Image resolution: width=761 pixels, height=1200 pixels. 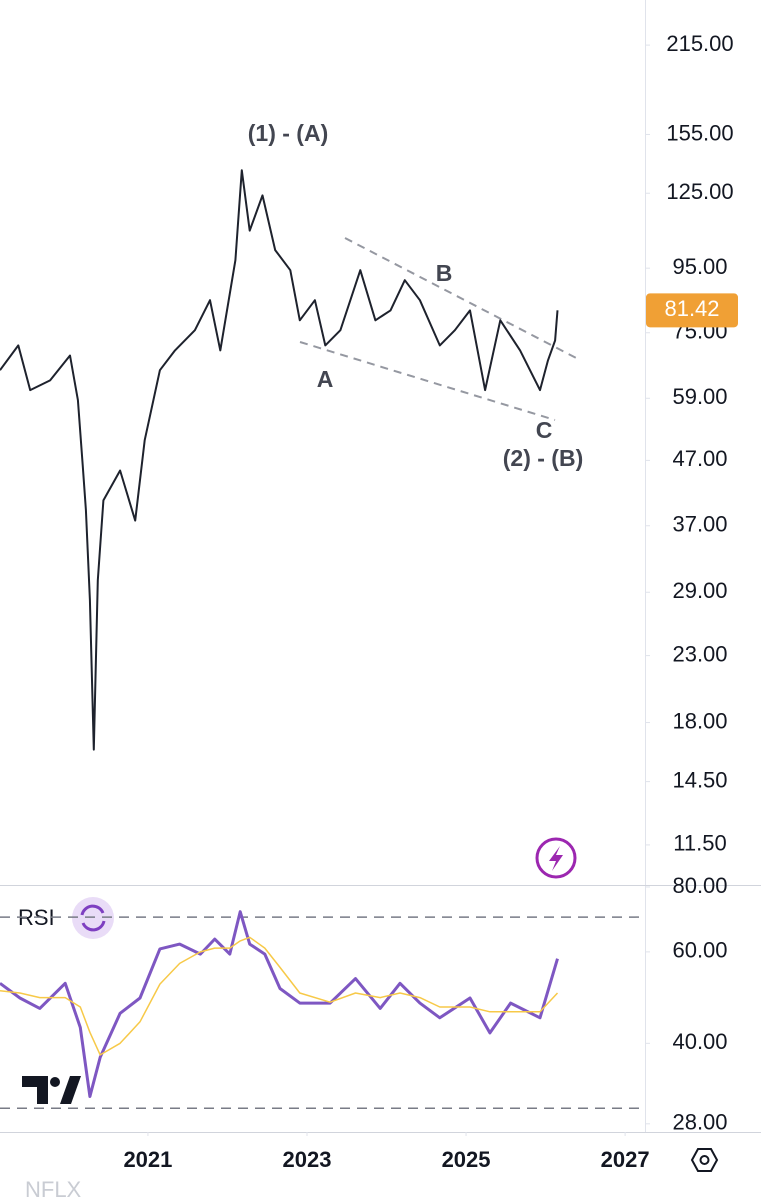 I want to click on wave-label: (2) - (B), so click(x=543, y=458).